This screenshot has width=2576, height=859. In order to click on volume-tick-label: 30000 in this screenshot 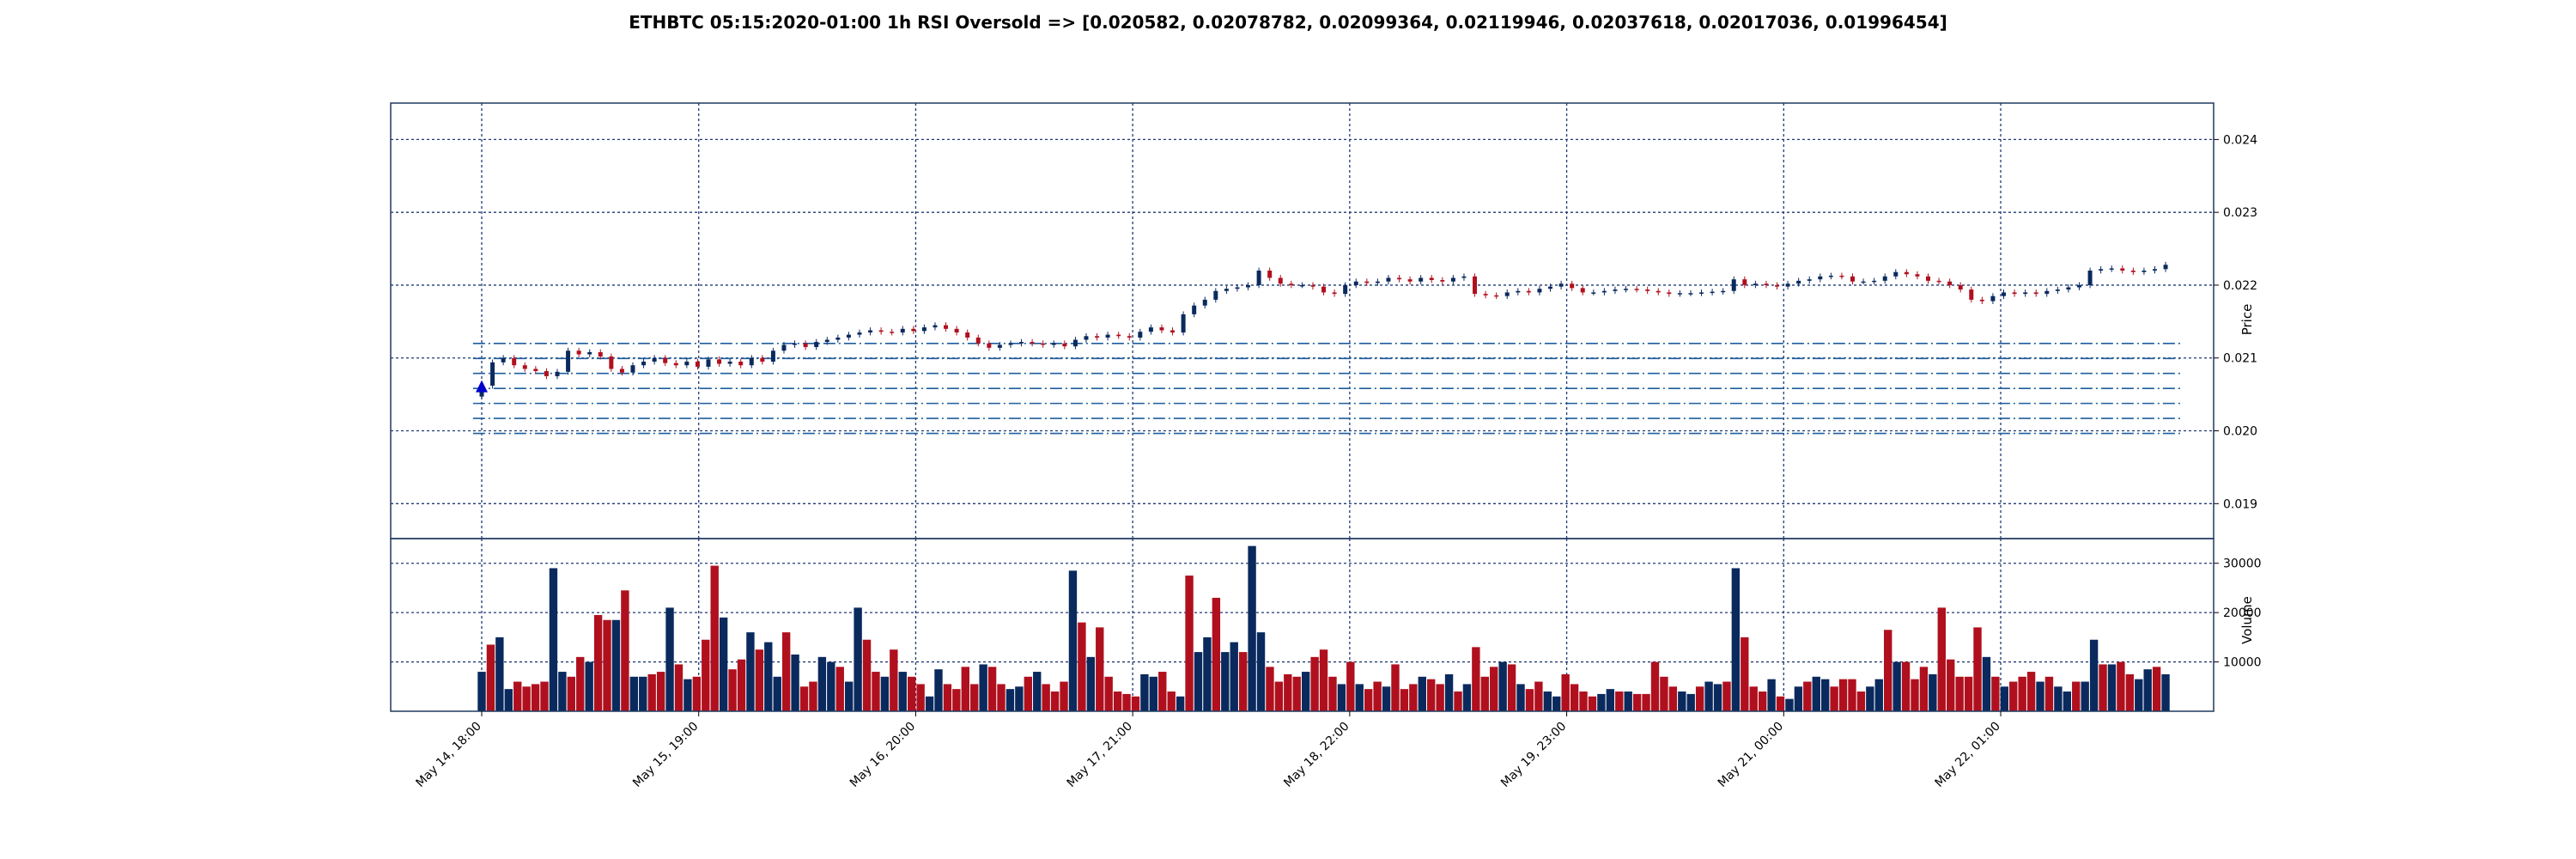, I will do `click(2243, 564)`.